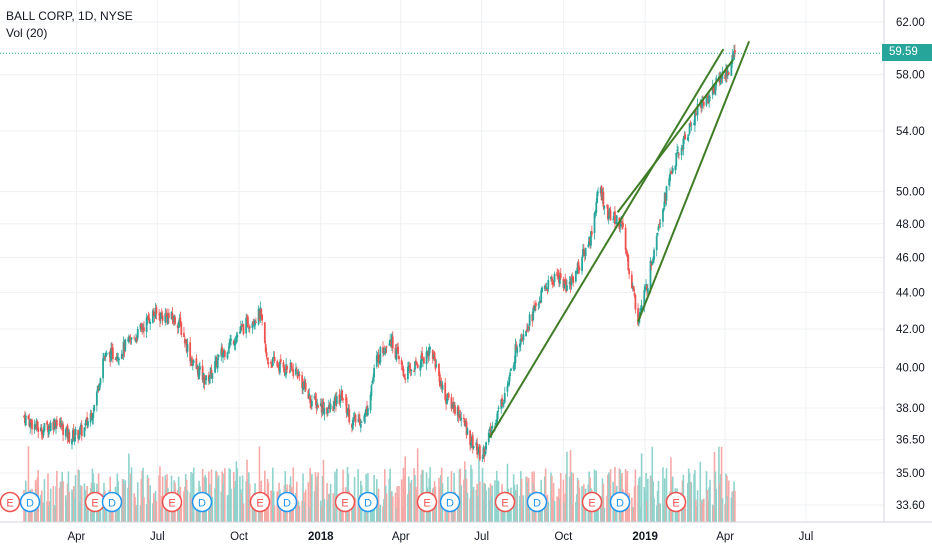  I want to click on x-tick-label: Oct, so click(239, 537).